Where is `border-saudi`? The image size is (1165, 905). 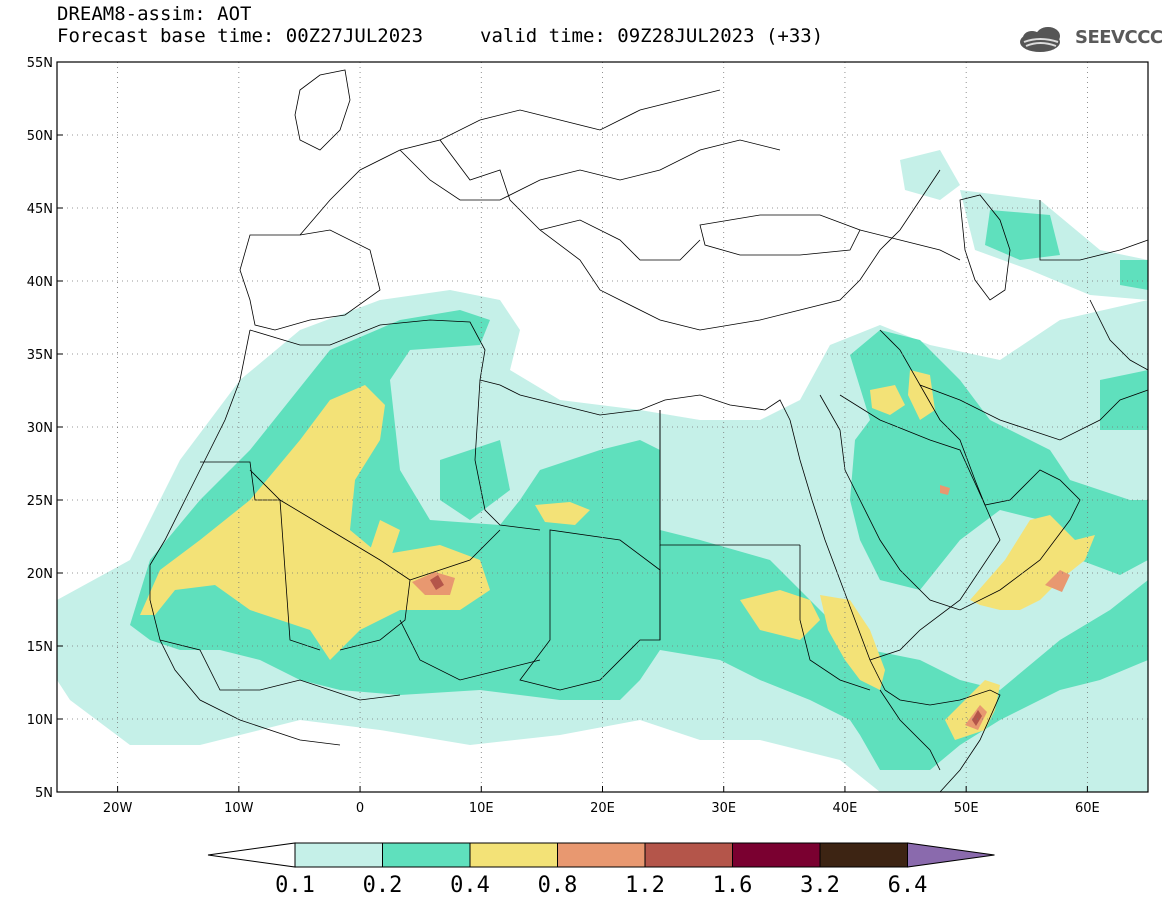
border-saudi is located at coordinates (920, 527).